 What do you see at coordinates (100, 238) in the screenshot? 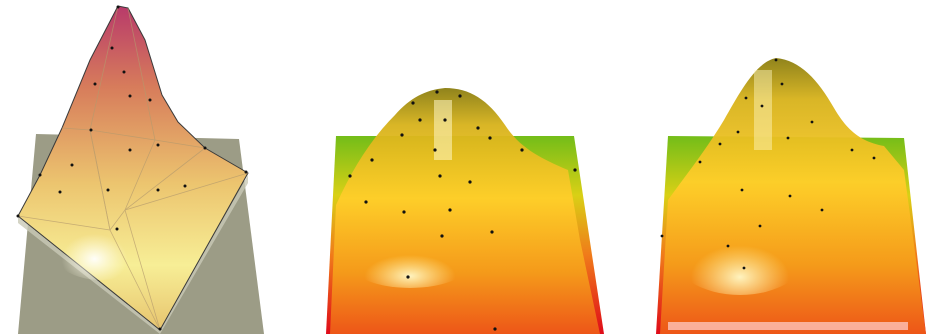
I see `panel-1-highlight` at bounding box center [100, 238].